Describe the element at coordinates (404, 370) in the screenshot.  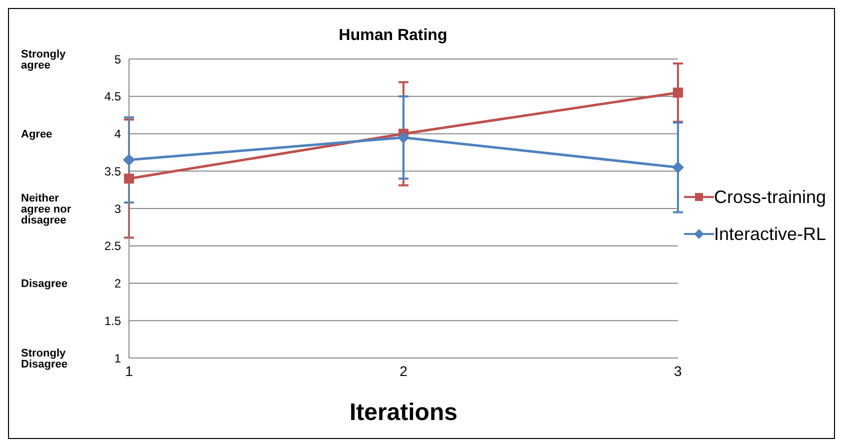
I see `x-tick-label: 2` at that location.